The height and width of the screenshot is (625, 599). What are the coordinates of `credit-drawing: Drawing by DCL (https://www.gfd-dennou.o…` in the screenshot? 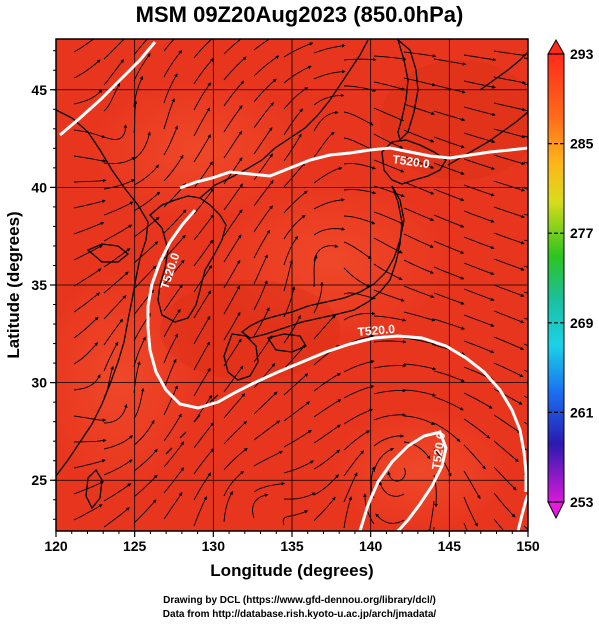 It's located at (299, 600).